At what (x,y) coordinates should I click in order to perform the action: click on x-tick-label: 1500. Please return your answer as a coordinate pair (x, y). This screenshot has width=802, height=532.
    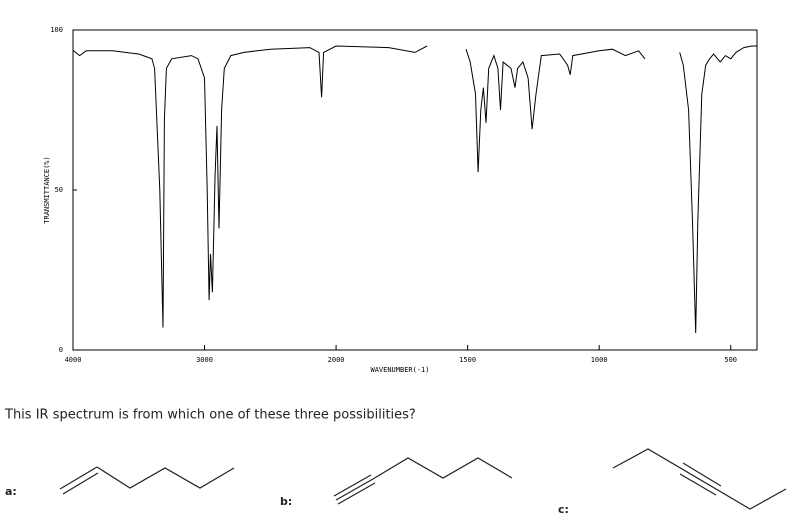
    Looking at the image, I should click on (467, 360).